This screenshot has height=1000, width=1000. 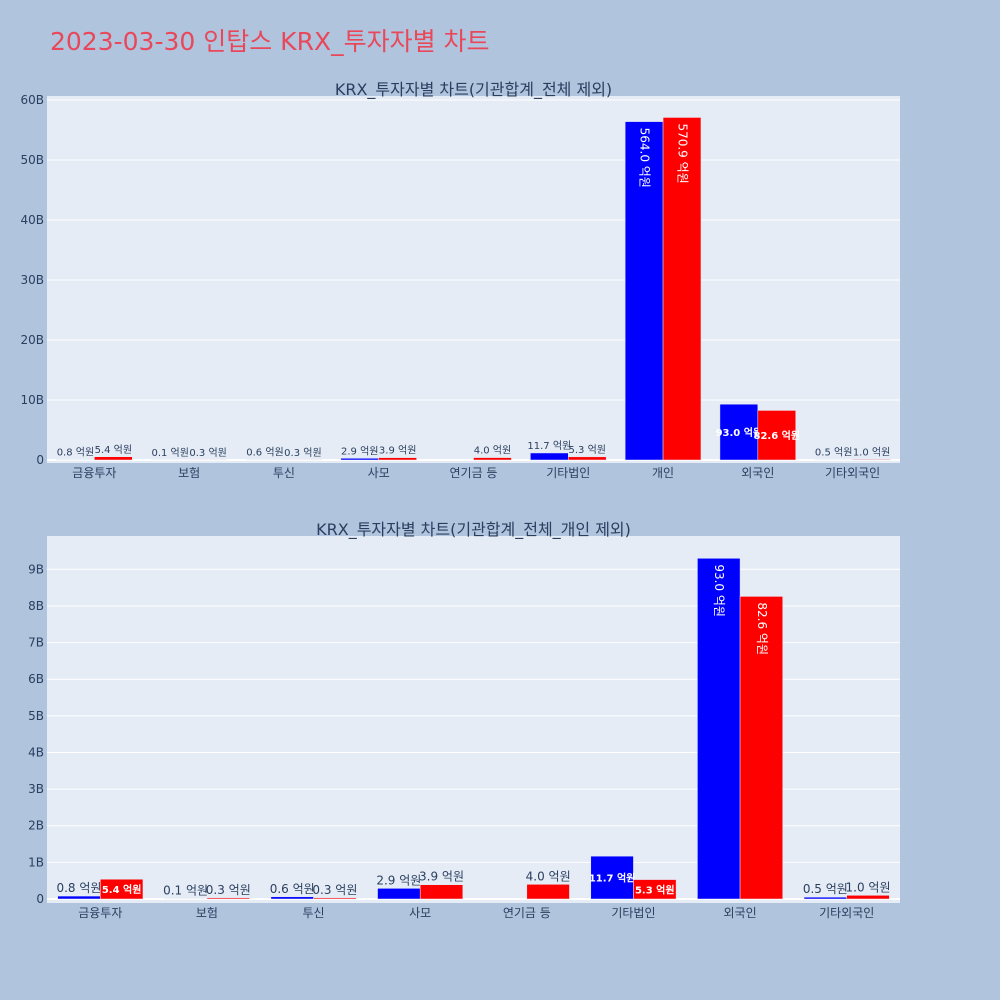 I want to click on y-tick-label: 5B, so click(x=36, y=716).